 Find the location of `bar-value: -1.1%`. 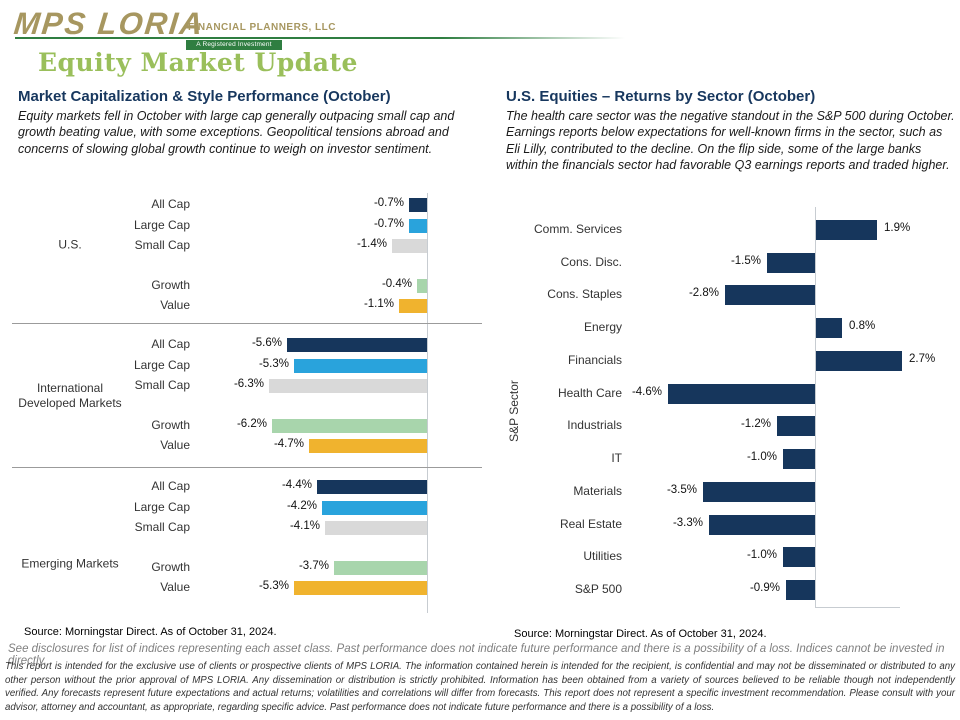

bar-value: -1.1% is located at coordinates (378, 304).